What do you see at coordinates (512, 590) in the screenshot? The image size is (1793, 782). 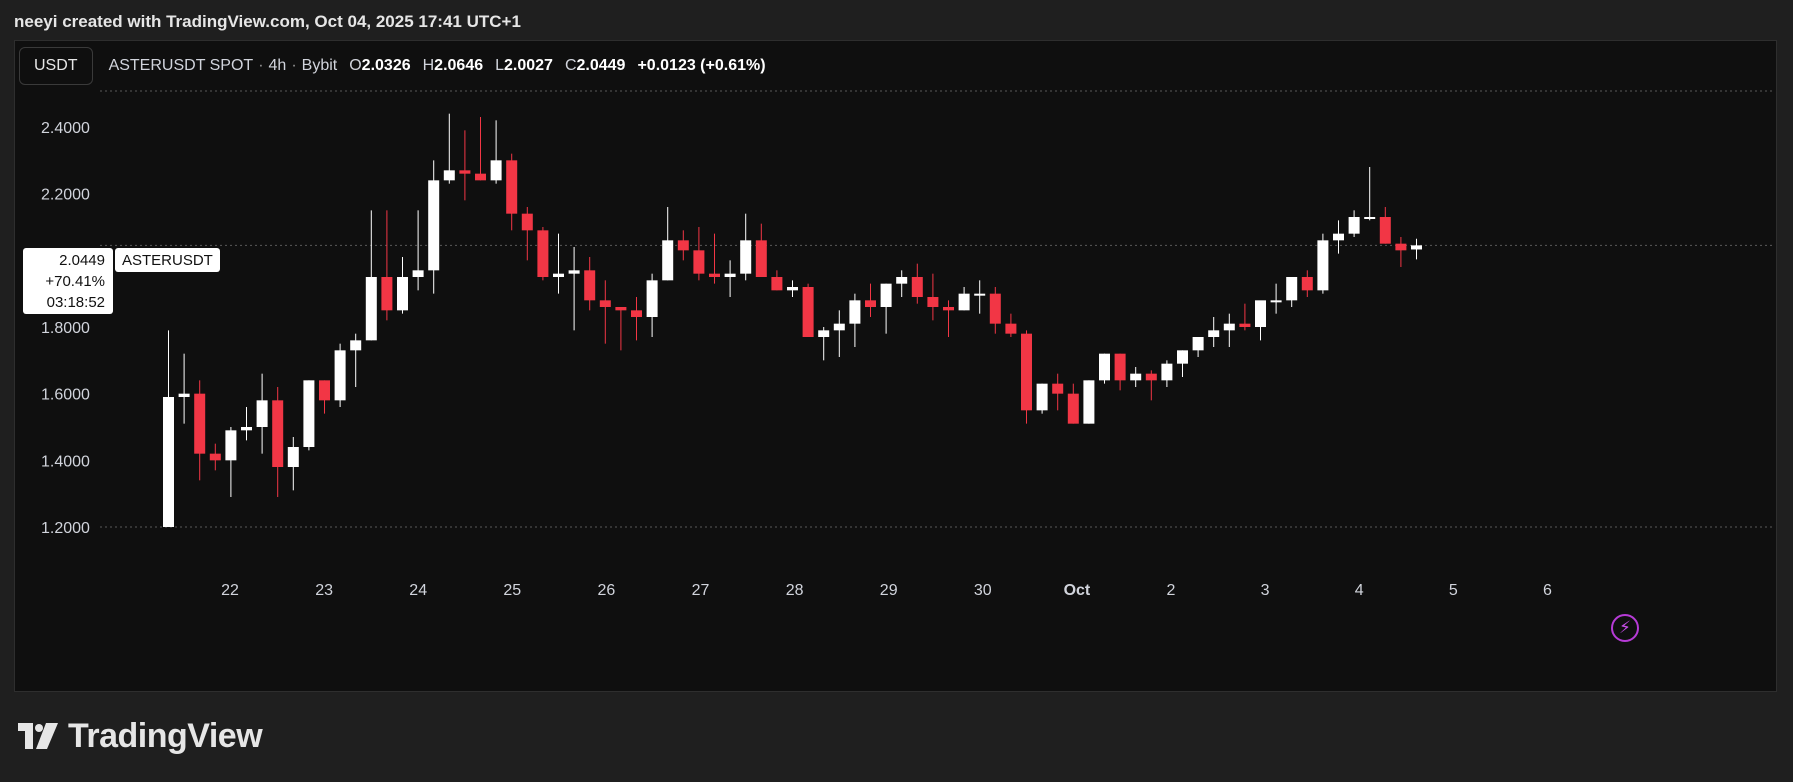 I see `x-tick-label: 25` at bounding box center [512, 590].